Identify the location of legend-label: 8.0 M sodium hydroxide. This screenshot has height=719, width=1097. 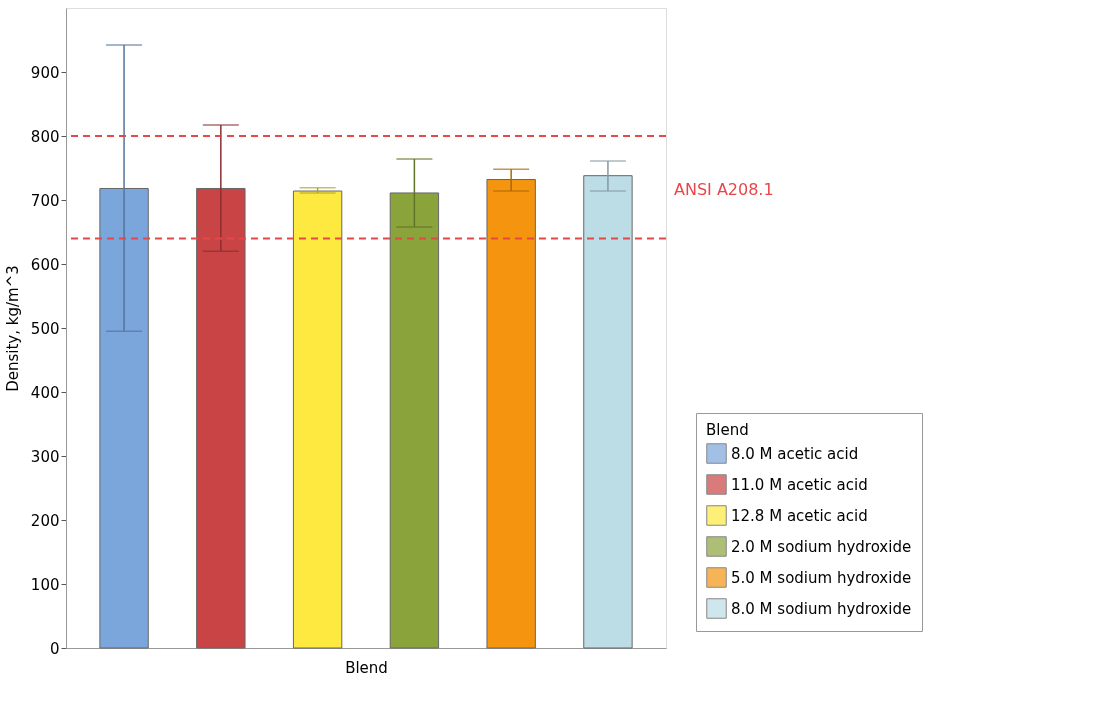
(821, 608).